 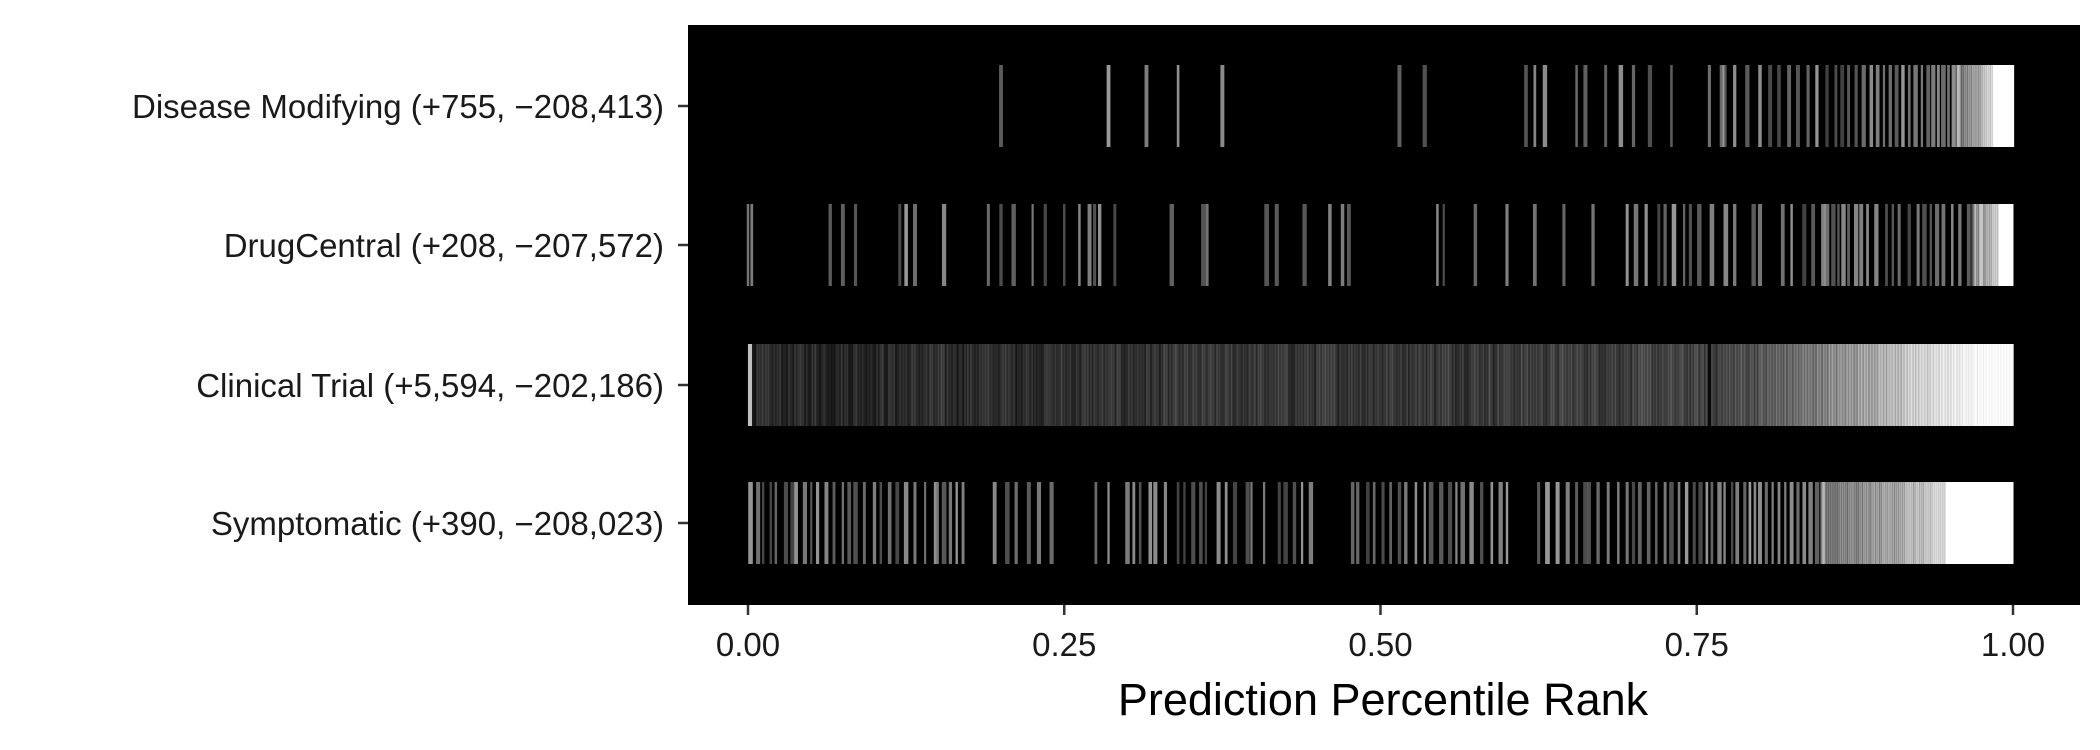 I want to click on x-axis-title: Prediction Percentile Rank, so click(x=1383, y=699).